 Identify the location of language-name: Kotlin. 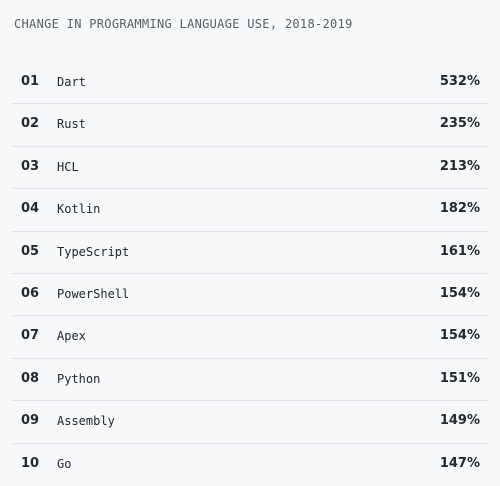
(79, 209).